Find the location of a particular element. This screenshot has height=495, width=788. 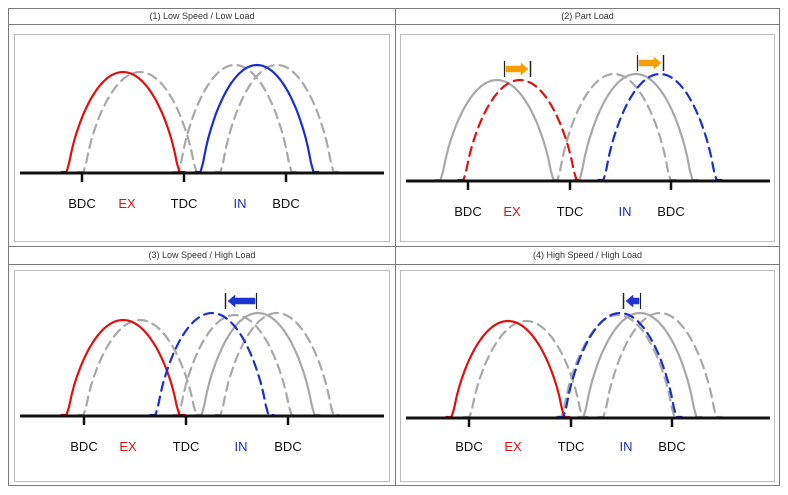

intake-valve-curve is located at coordinates (257, 118).